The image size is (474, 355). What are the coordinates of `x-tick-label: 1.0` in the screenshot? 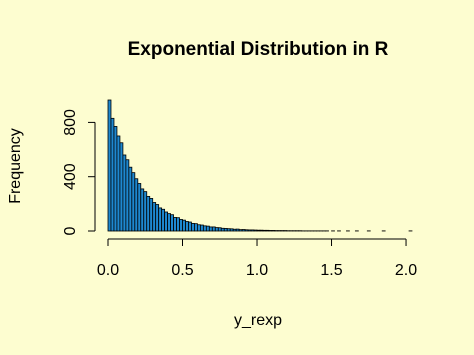 It's located at (257, 270).